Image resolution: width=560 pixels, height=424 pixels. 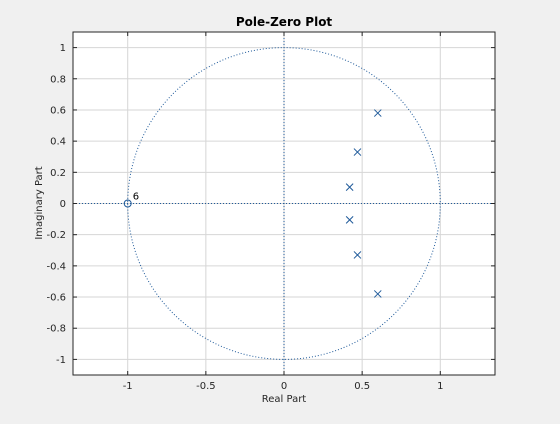 What do you see at coordinates (128, 386) in the screenshot?
I see `x-tick-label: -1` at bounding box center [128, 386].